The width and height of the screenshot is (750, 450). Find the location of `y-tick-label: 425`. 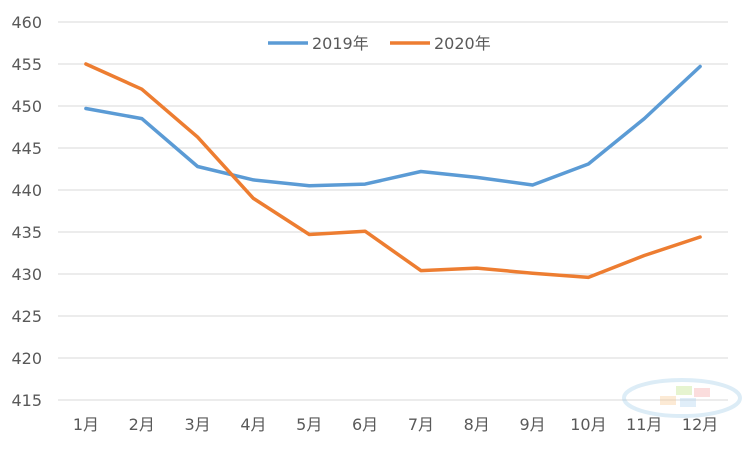

y-tick-label: 425 is located at coordinates (26, 316).